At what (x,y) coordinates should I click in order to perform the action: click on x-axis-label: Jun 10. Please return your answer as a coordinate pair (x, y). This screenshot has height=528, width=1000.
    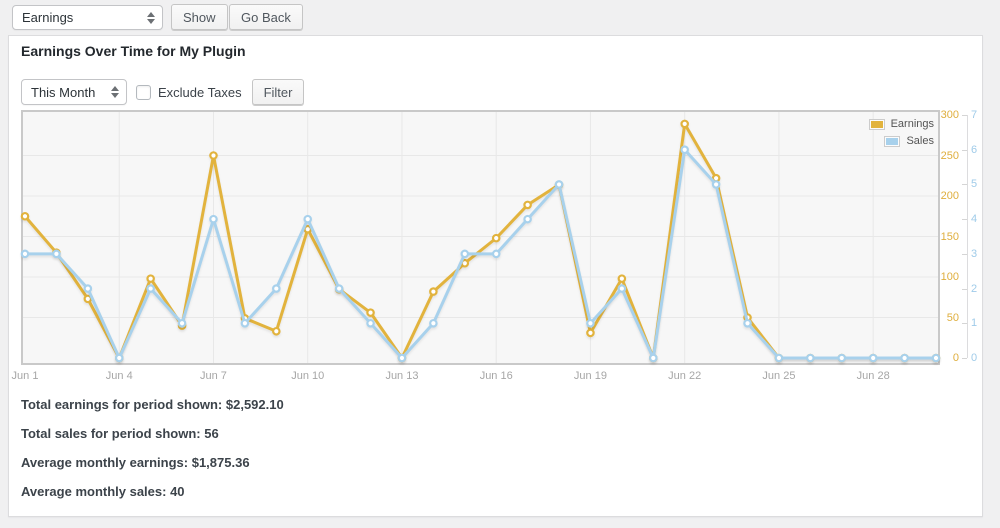
    Looking at the image, I should click on (308, 376).